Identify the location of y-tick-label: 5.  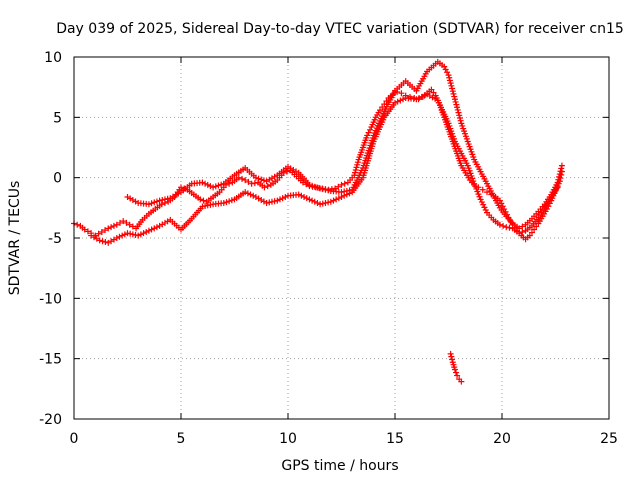
(57, 118).